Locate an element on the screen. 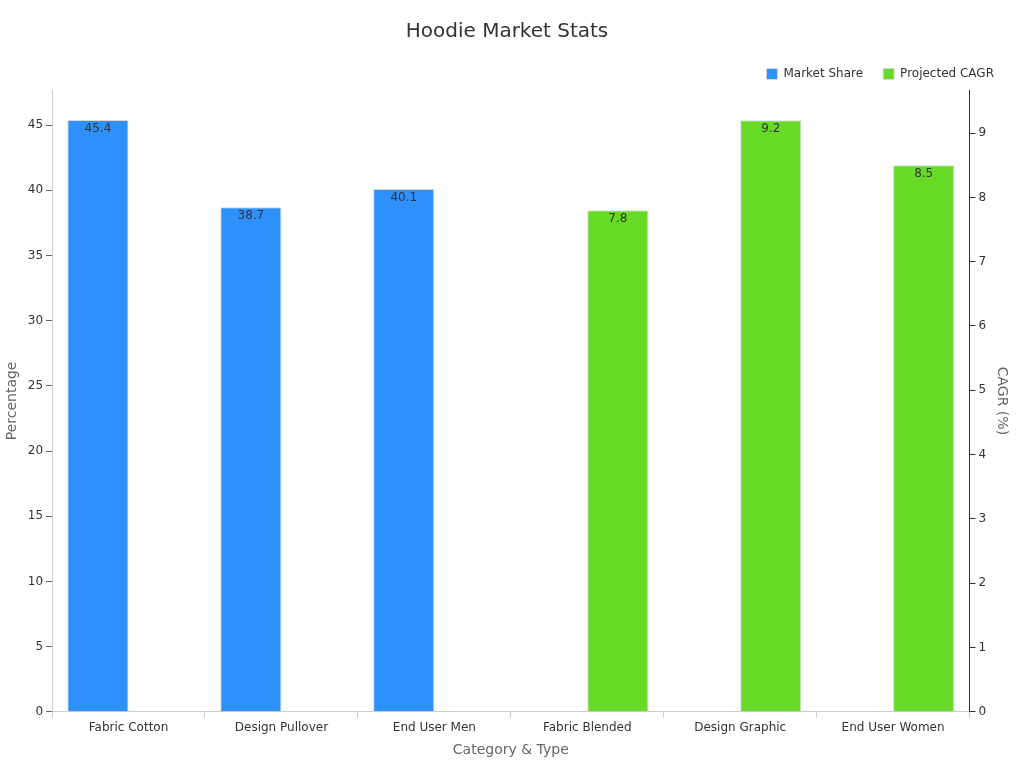 This screenshot has height=768, width=1024. y-tick-label: 5 is located at coordinates (39, 645).